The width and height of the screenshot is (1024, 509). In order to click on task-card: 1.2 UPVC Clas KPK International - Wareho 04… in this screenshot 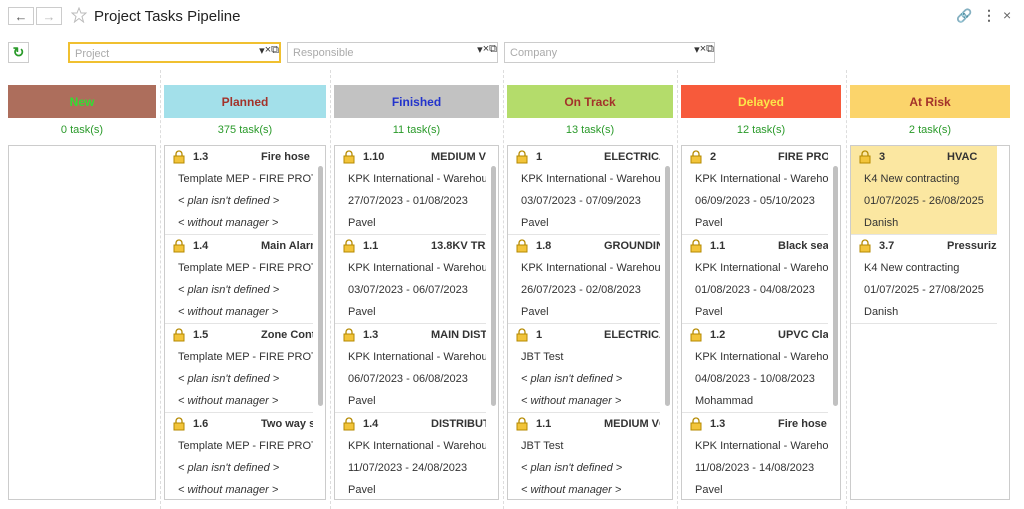, I will do `click(755, 368)`.